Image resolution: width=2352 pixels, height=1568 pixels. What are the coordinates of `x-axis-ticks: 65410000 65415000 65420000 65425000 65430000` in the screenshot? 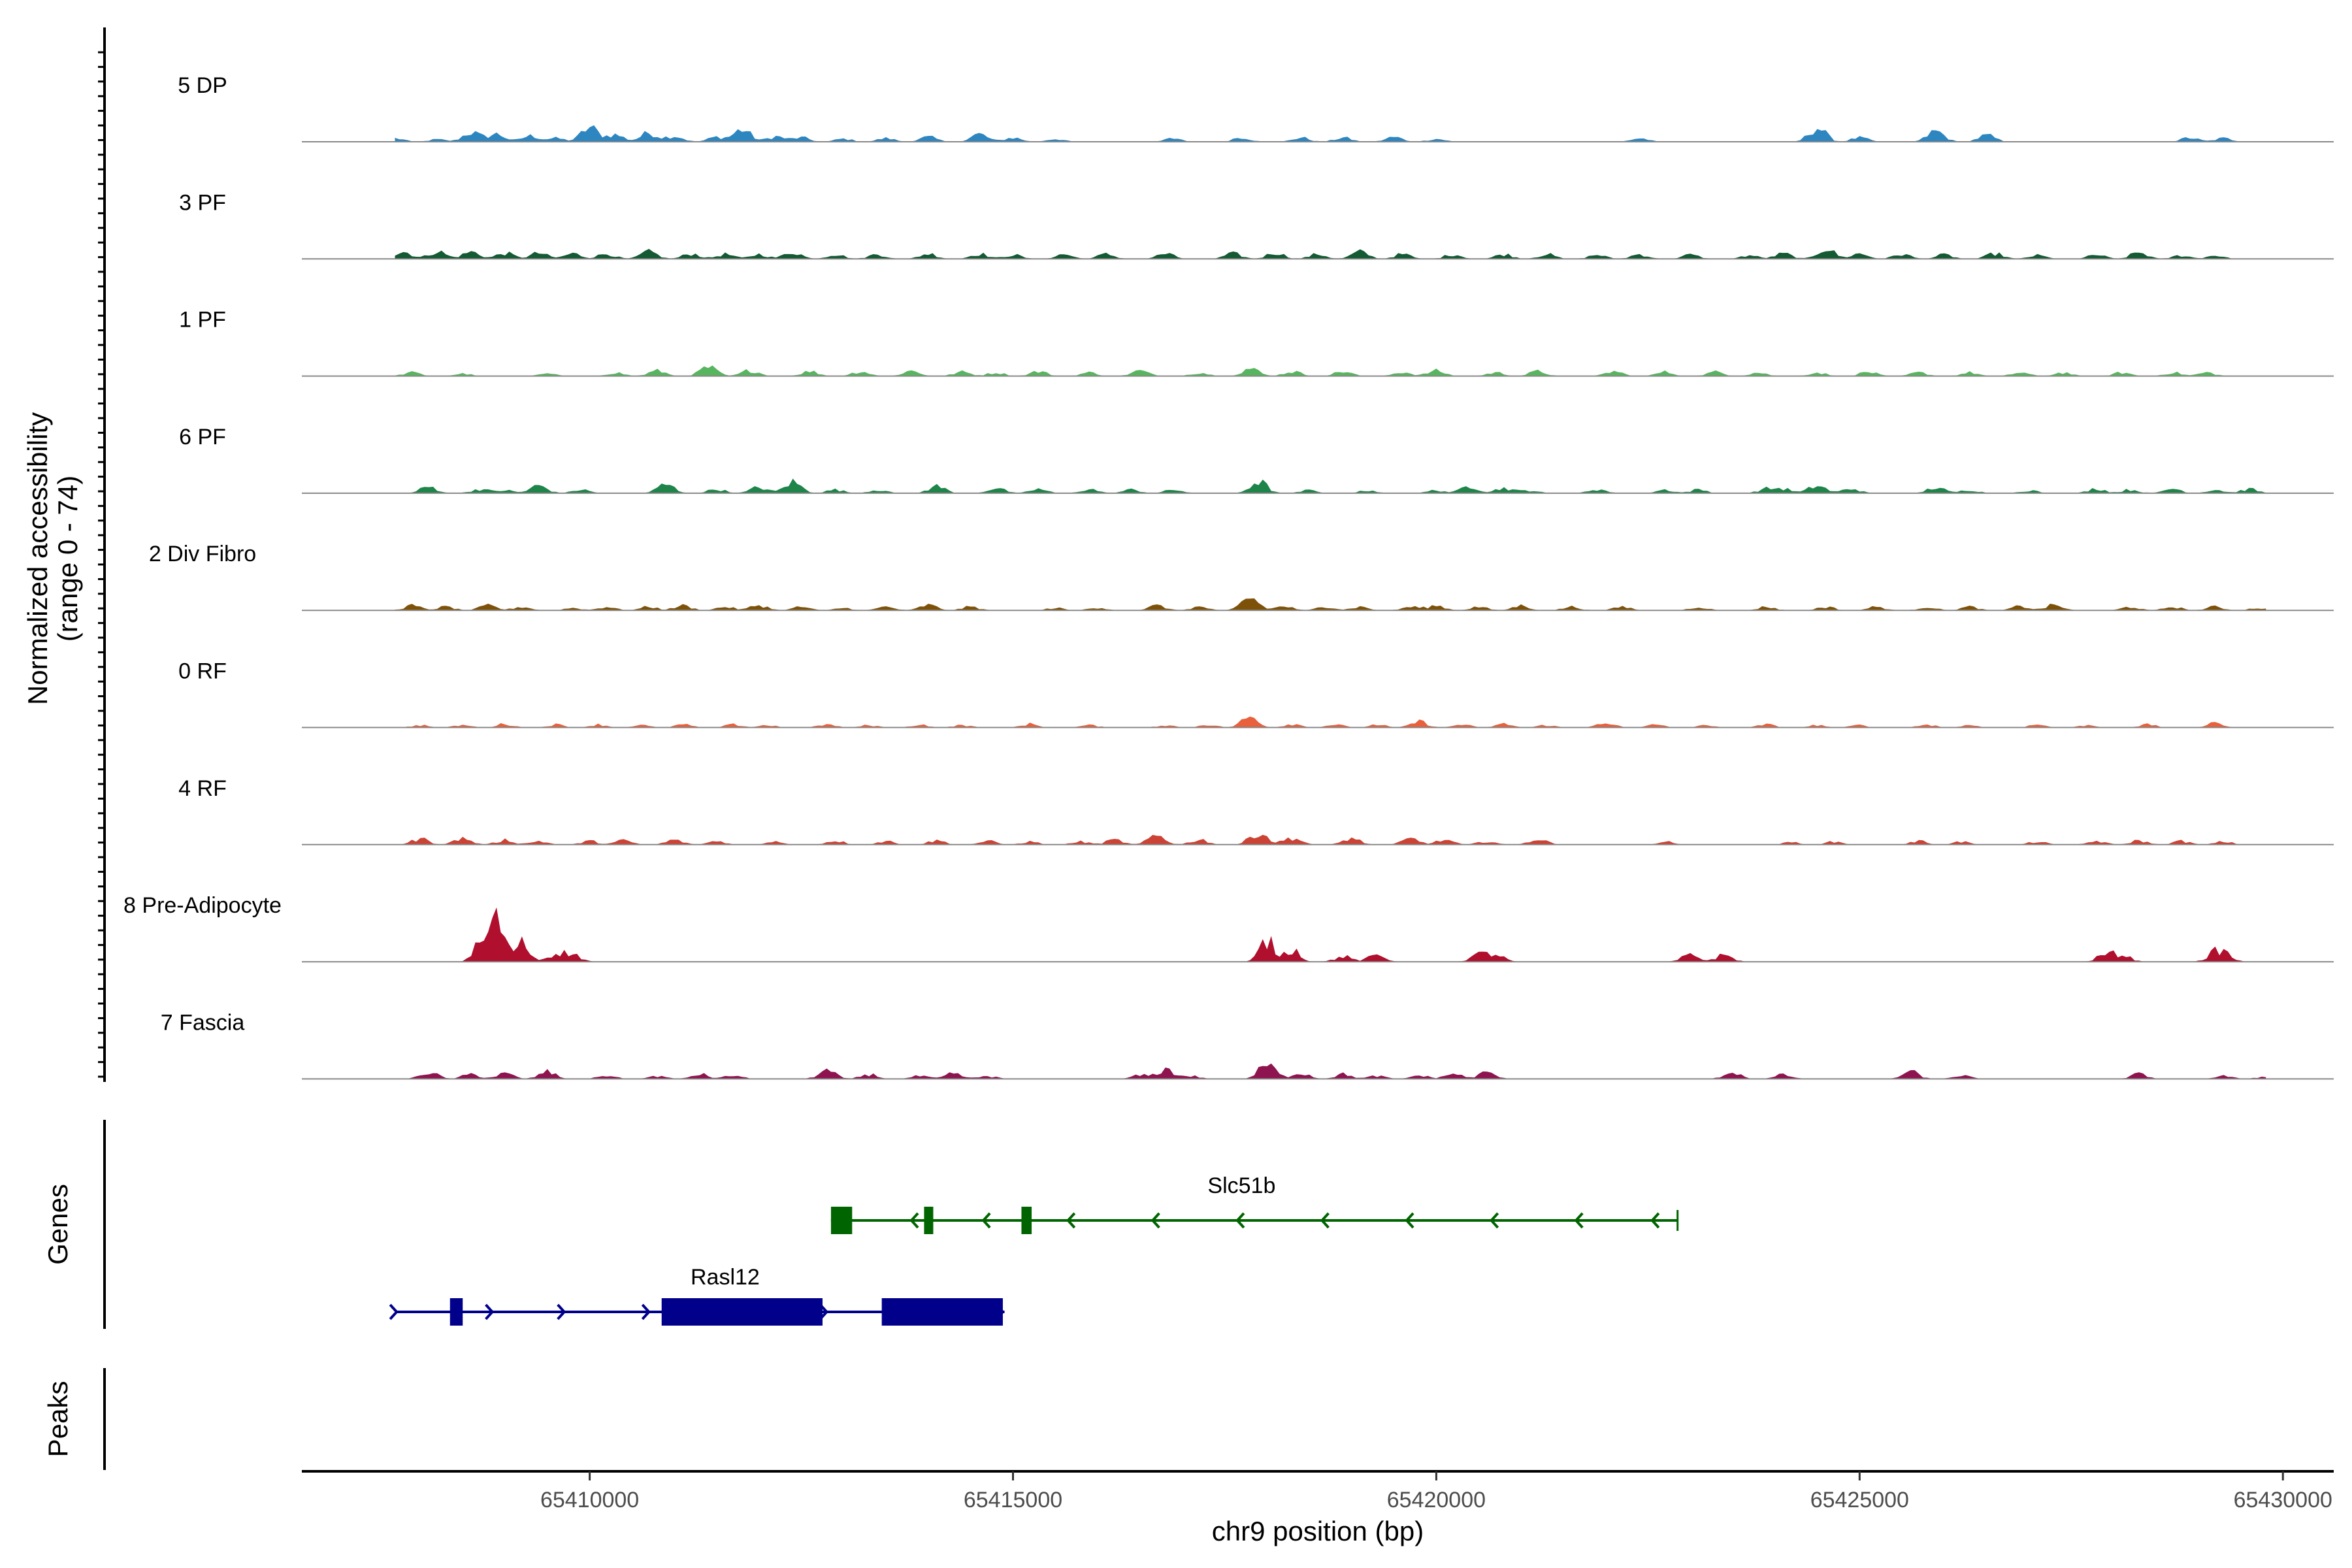 It's located at (1436, 1491).